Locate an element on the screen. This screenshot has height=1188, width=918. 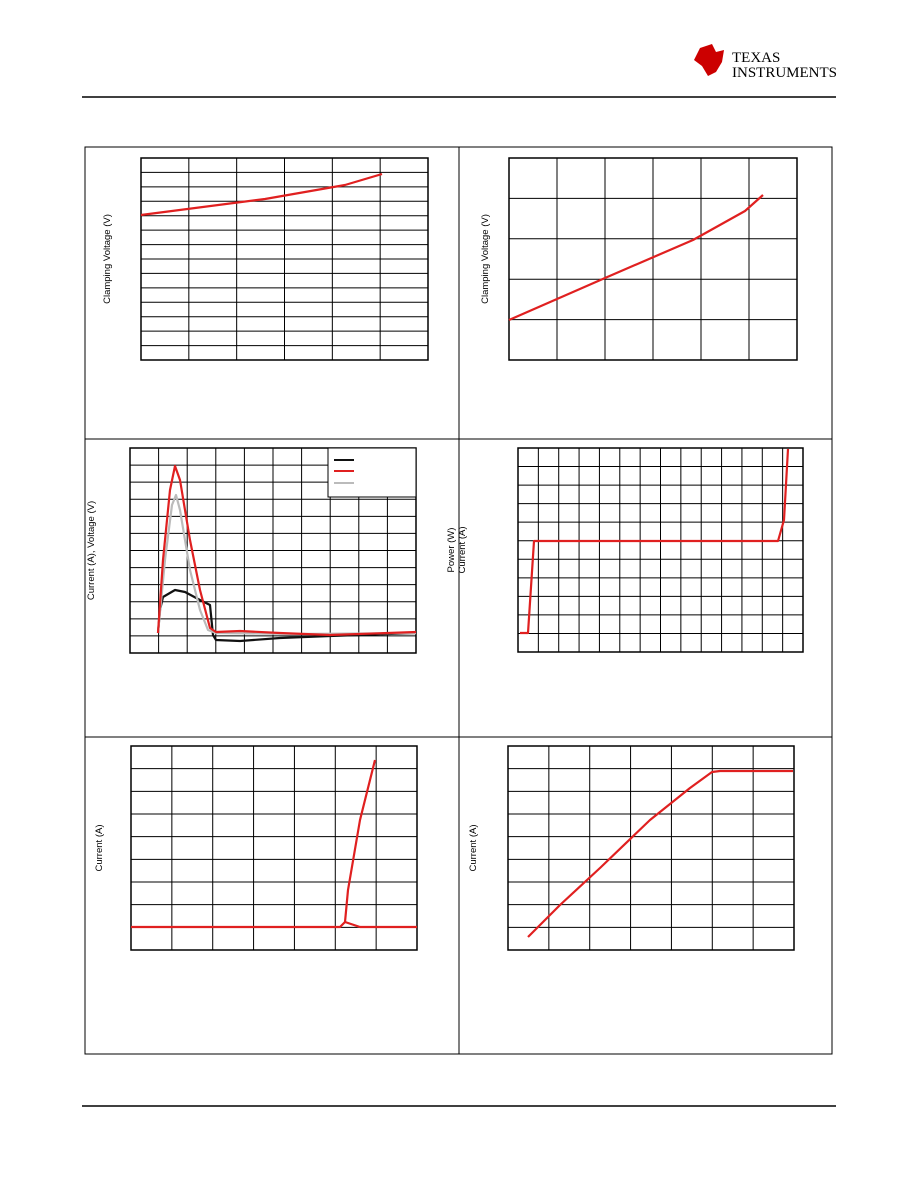
legend is located at coordinates (372, 472).